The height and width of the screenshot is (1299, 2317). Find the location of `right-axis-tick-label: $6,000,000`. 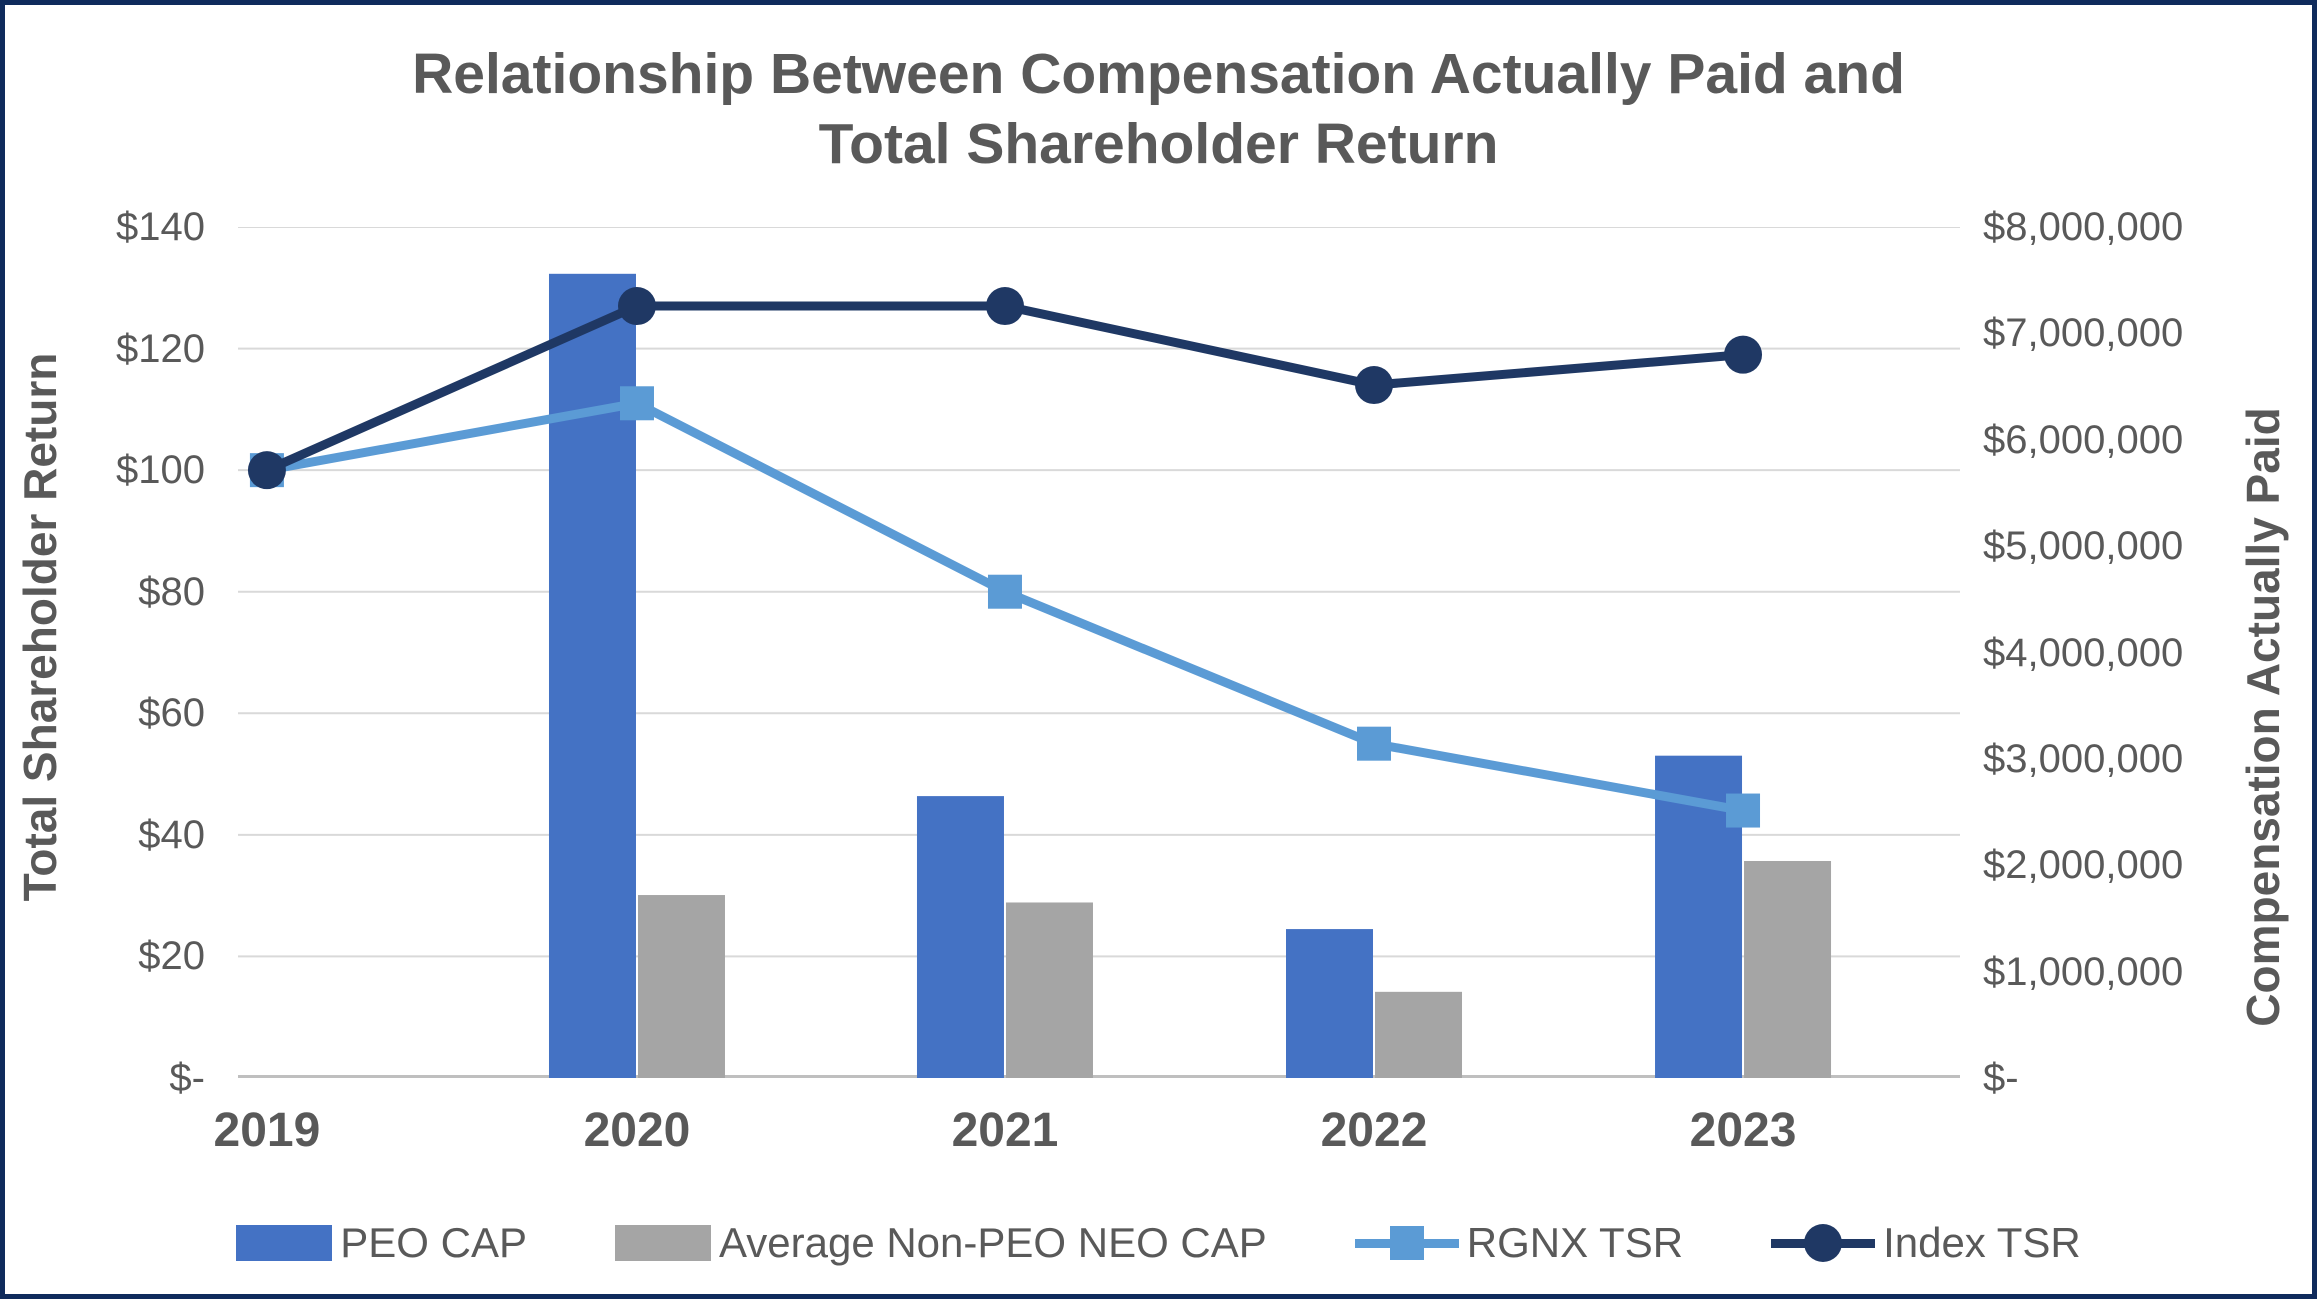

right-axis-tick-label: $6,000,000 is located at coordinates (2083, 439).